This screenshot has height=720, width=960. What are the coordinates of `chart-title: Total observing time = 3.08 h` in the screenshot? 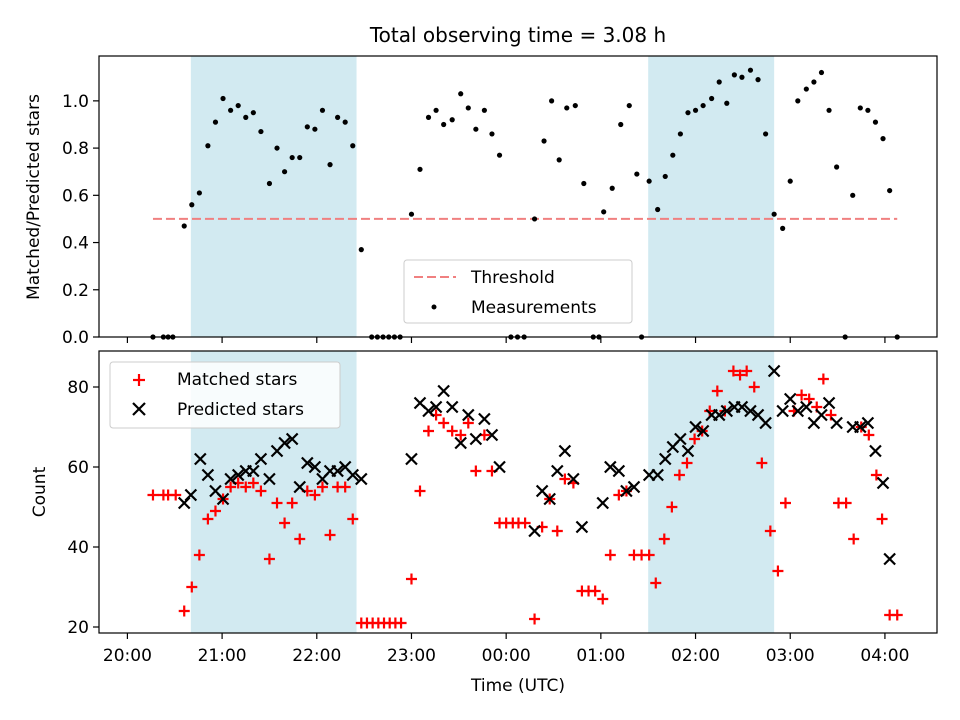 It's located at (517, 35).